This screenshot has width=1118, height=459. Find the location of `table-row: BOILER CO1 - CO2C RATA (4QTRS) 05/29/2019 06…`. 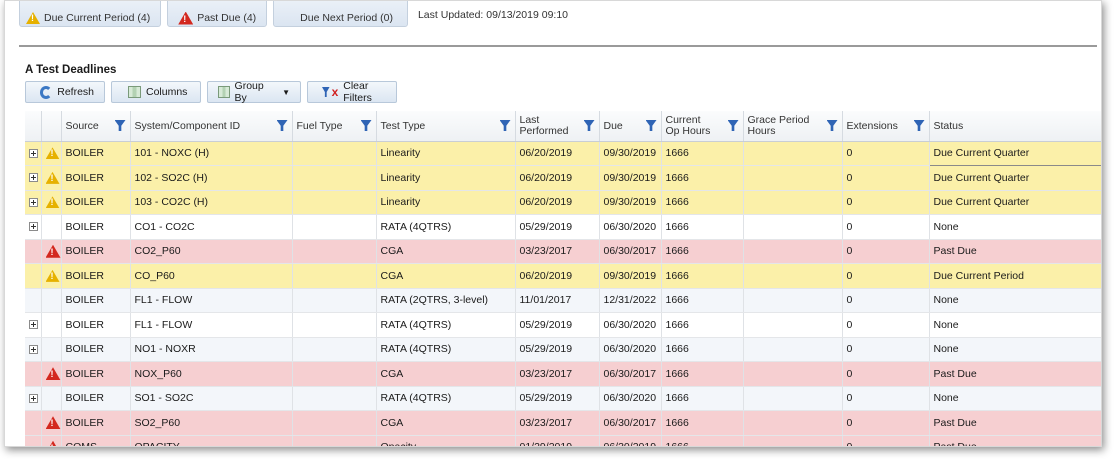

table-row: BOILER CO1 - CO2C RATA (4QTRS) 05/29/2019 06… is located at coordinates (563, 227).